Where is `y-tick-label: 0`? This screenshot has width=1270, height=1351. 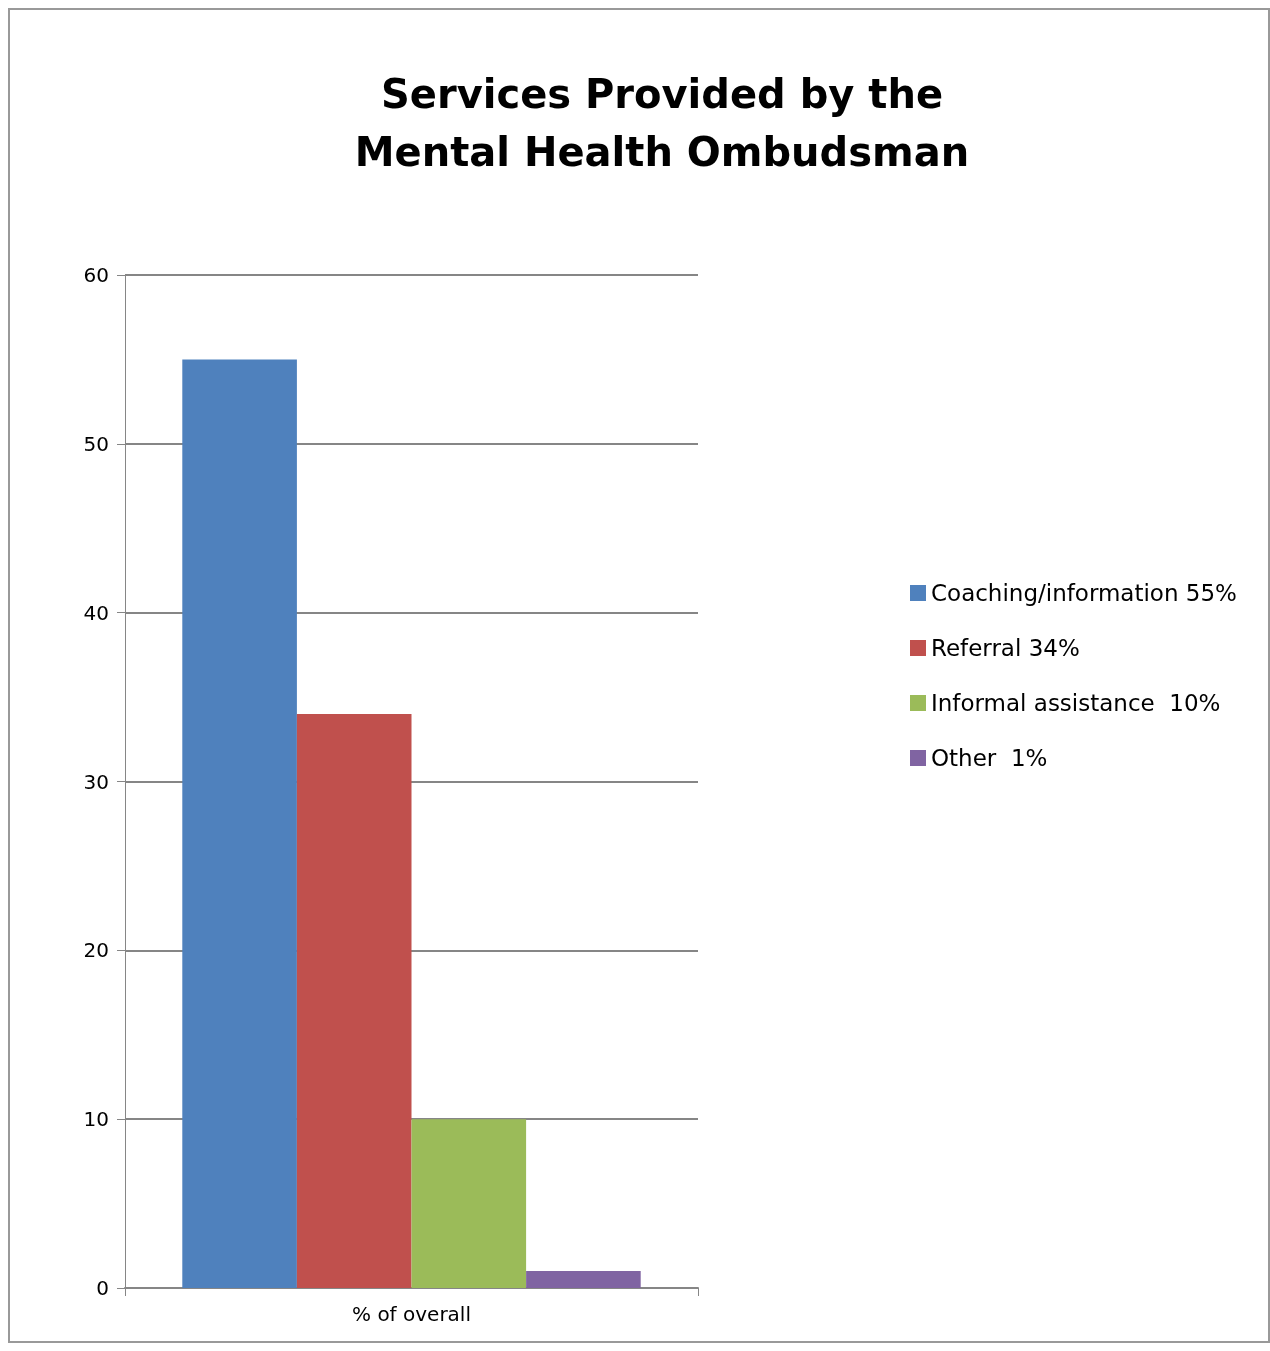 y-tick-label: 0 is located at coordinates (102, 1288).